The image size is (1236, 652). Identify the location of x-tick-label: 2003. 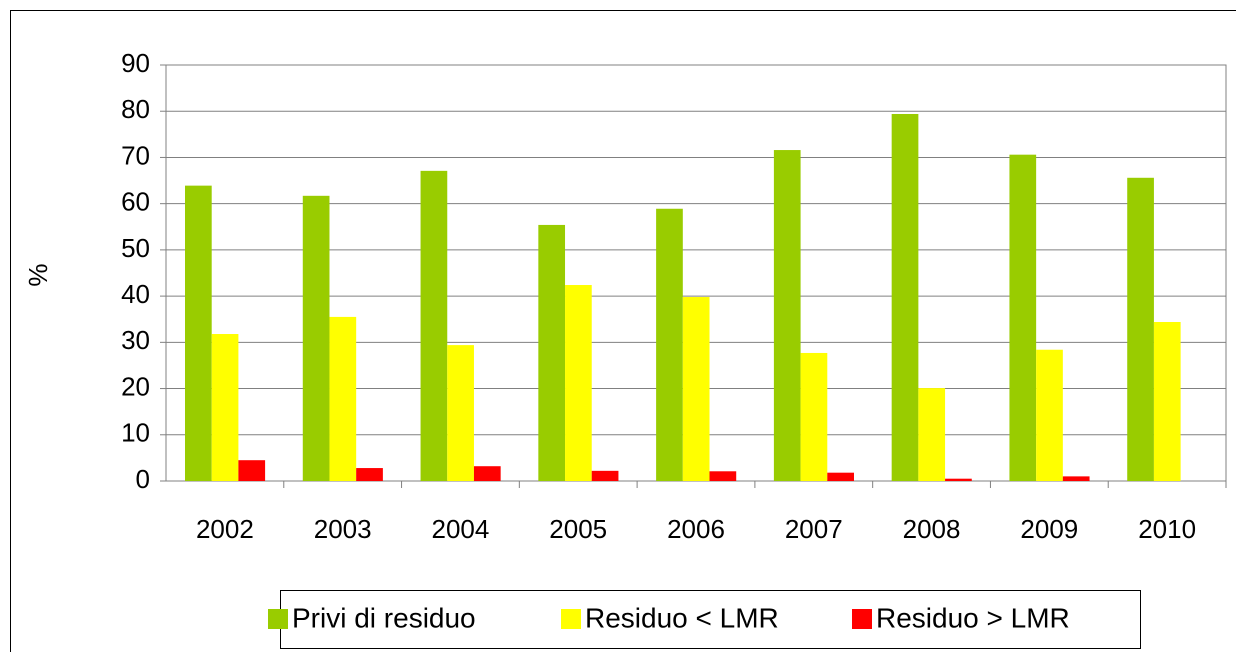
(343, 529).